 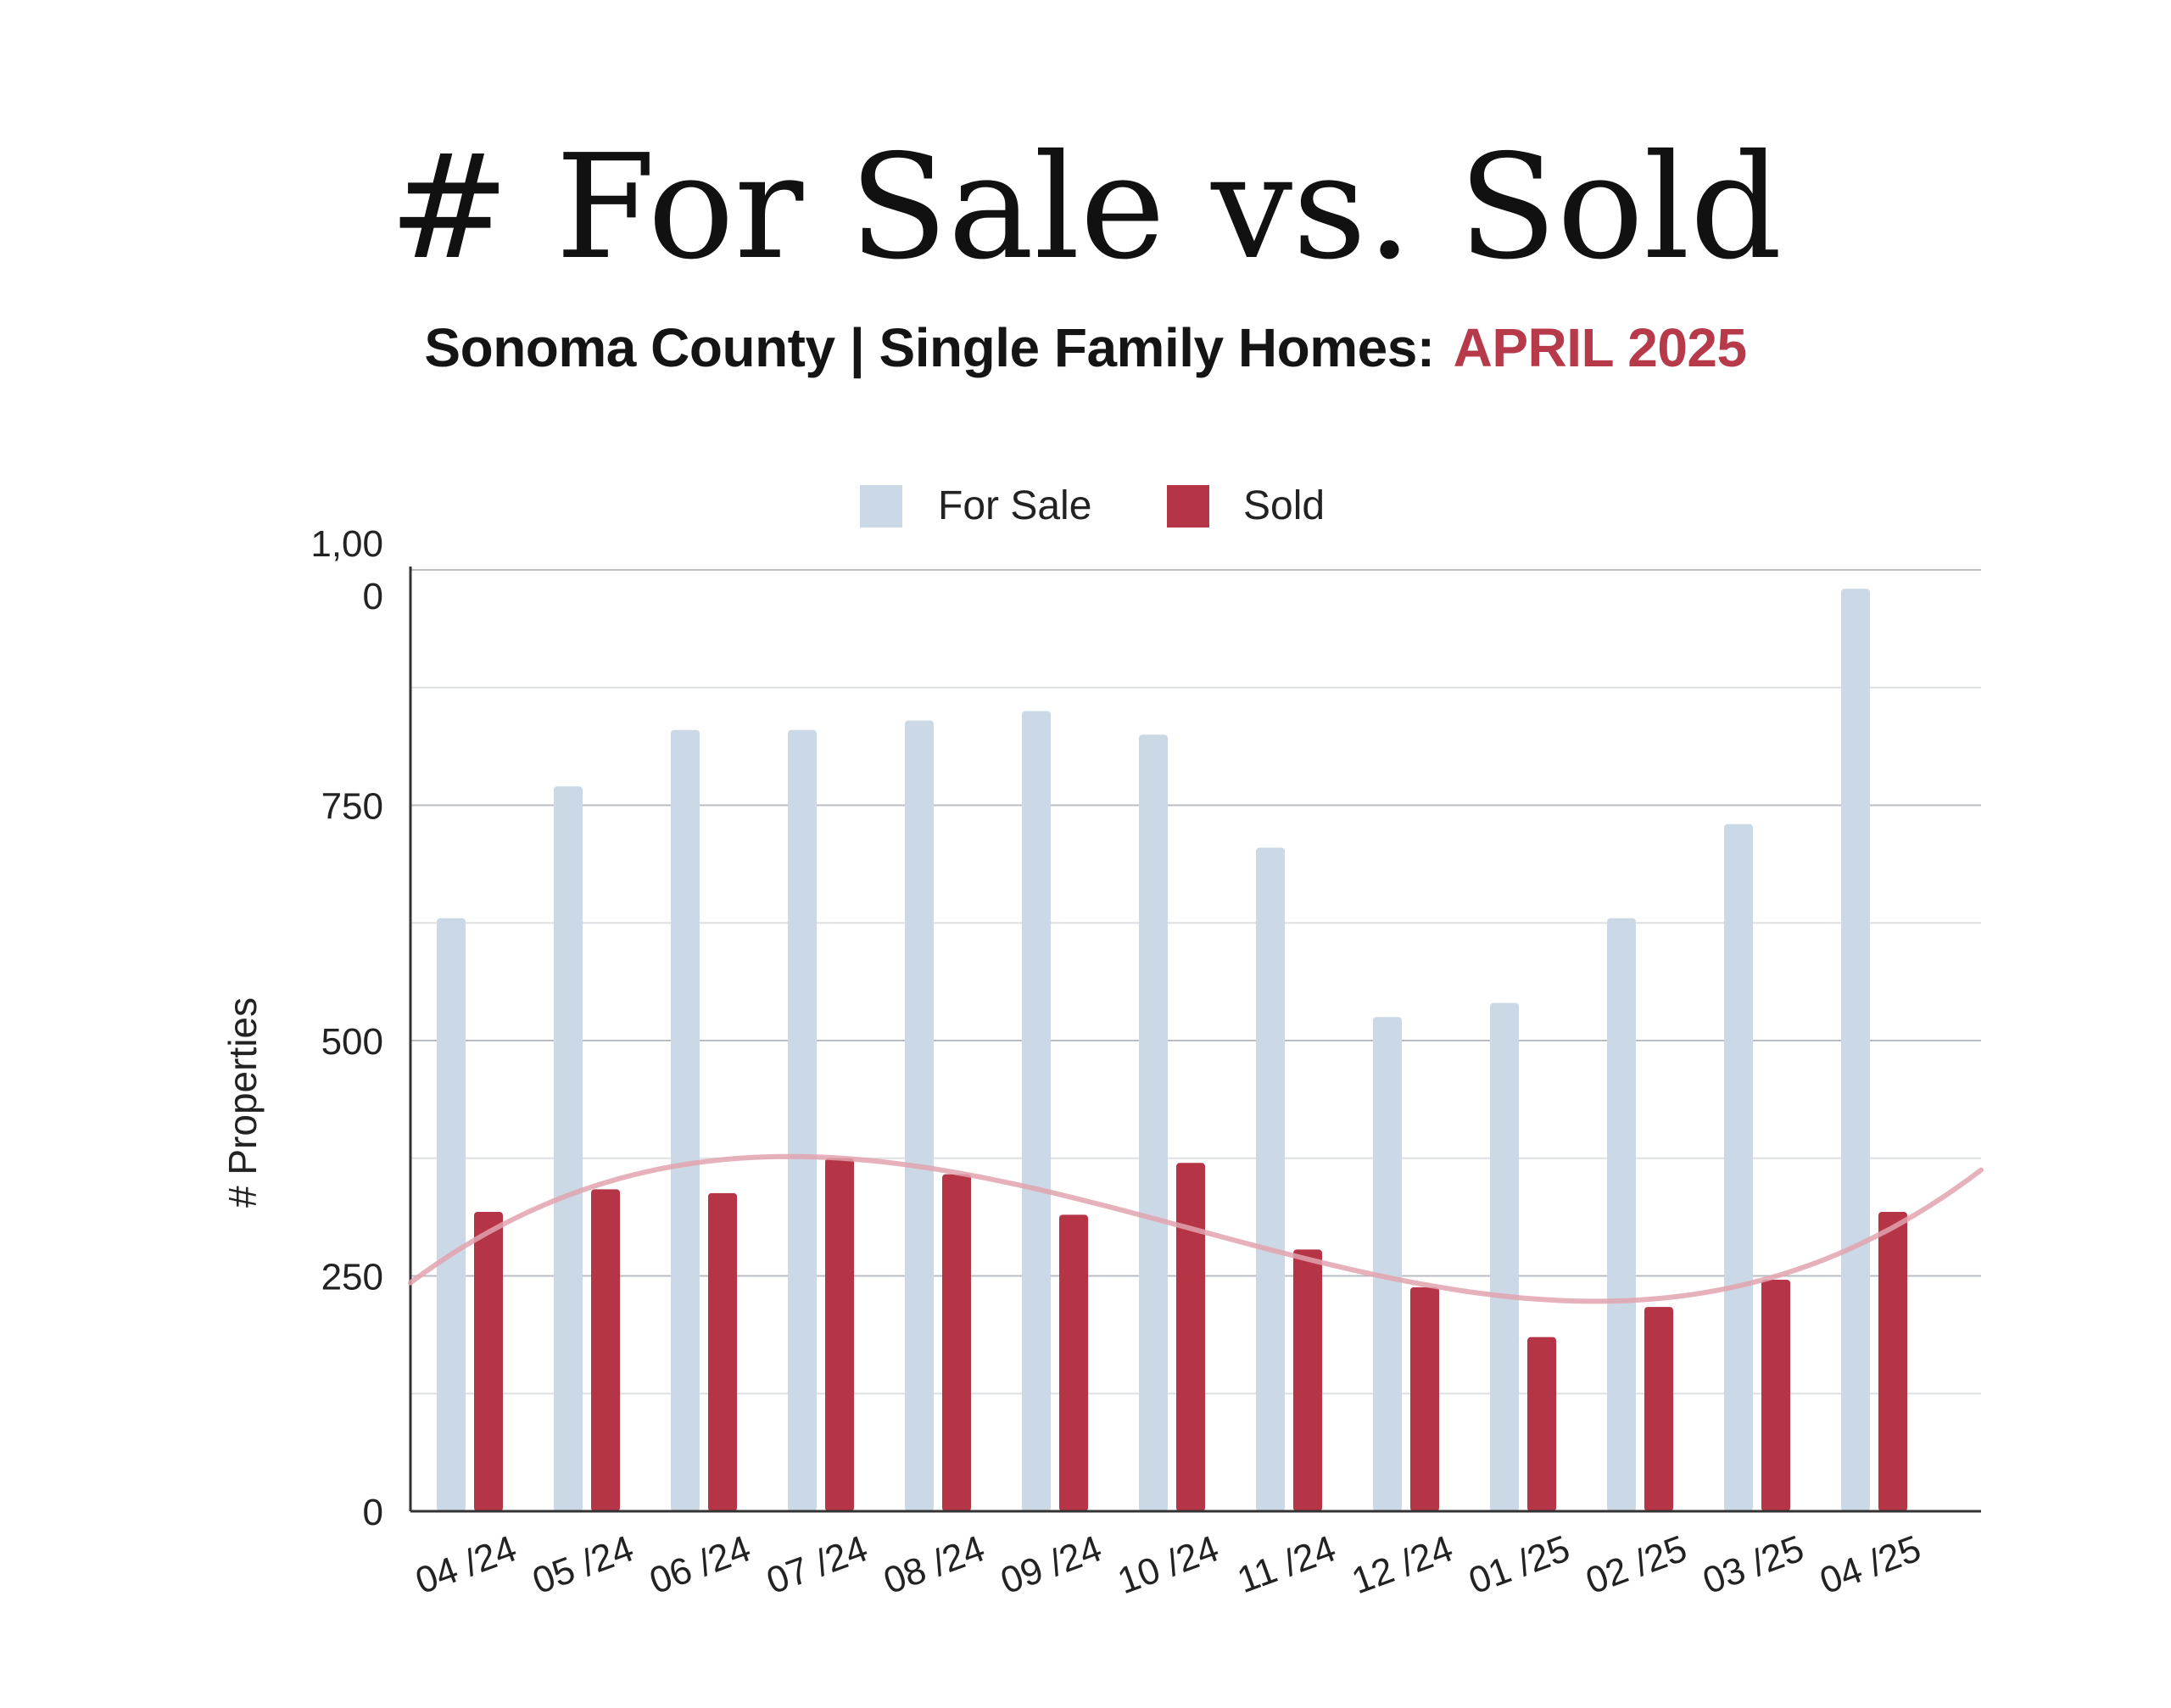 What do you see at coordinates (1637, 1565) in the screenshot?
I see `x-tick-label: 02 /25` at bounding box center [1637, 1565].